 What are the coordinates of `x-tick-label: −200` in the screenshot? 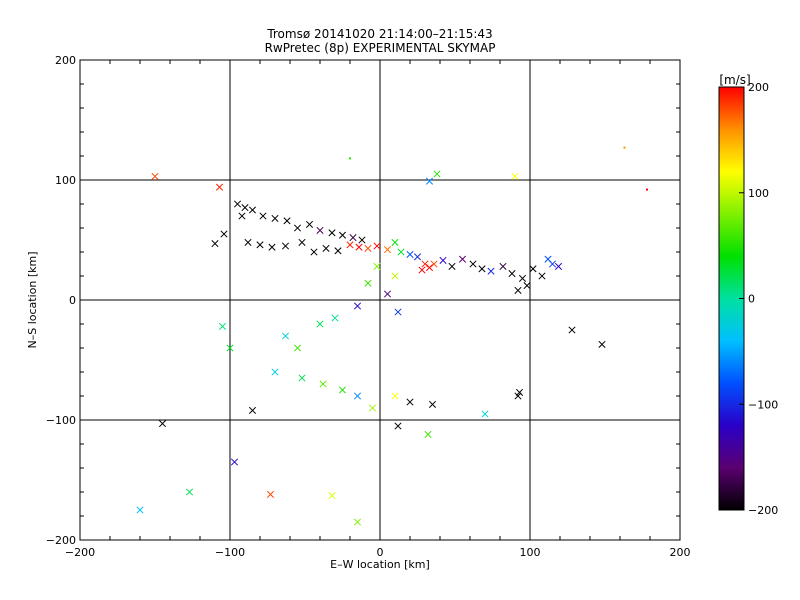 It's located at (80, 552).